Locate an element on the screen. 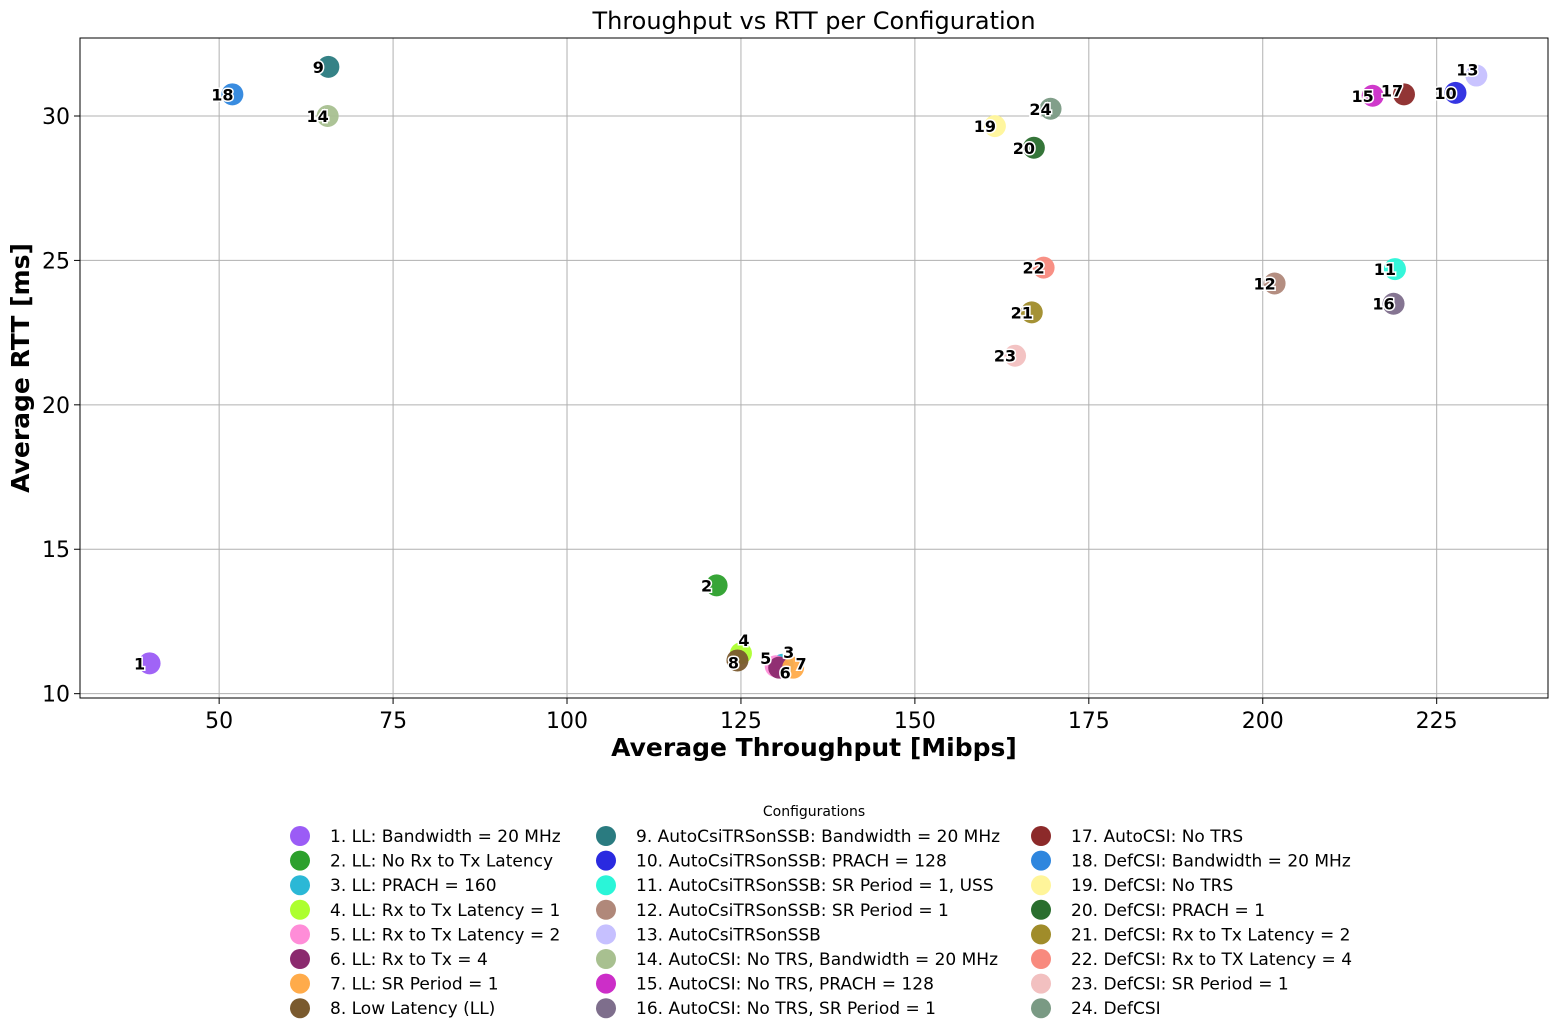 The height and width of the screenshot is (1033, 1558). legend-item-19: 19. DefCSI: No TRS is located at coordinates (1152, 886).